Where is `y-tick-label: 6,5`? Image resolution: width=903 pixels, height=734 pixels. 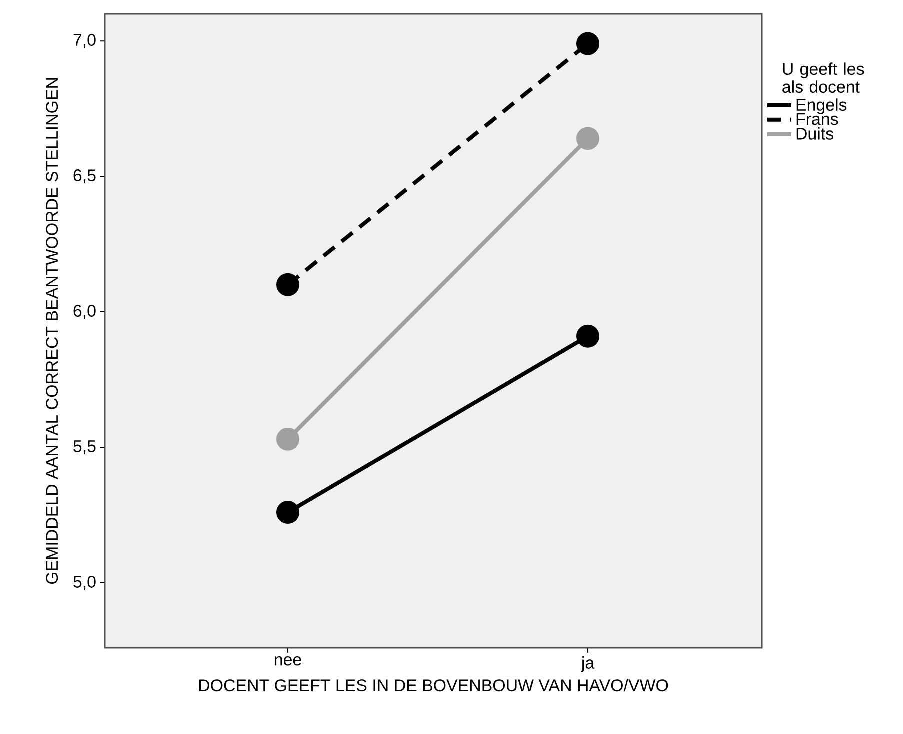
y-tick-label: 6,5 is located at coordinates (85, 177).